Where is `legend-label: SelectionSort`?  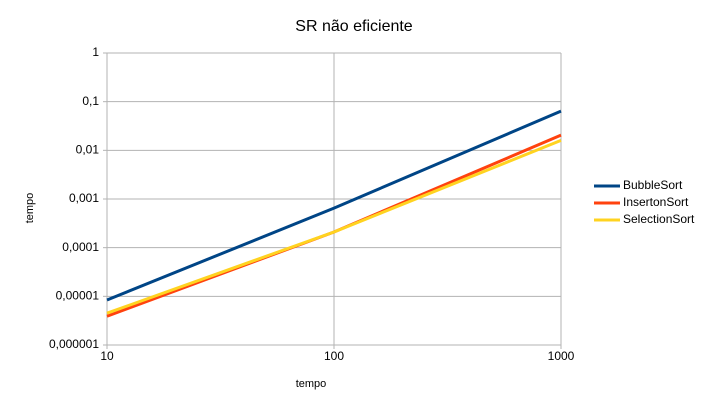
legend-label: SelectionSort is located at coordinates (659, 219).